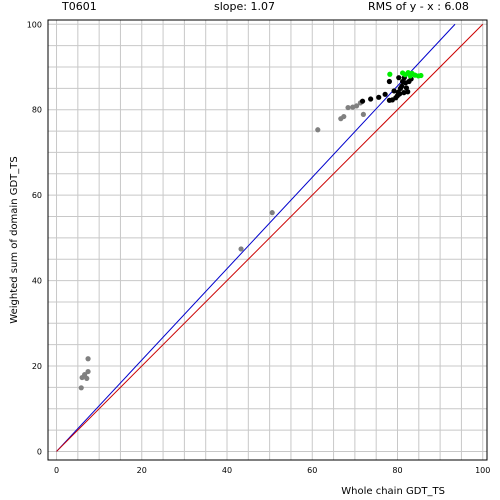 This screenshot has width=500, height=500. I want to click on y-tick-label: 60, so click(37, 195).